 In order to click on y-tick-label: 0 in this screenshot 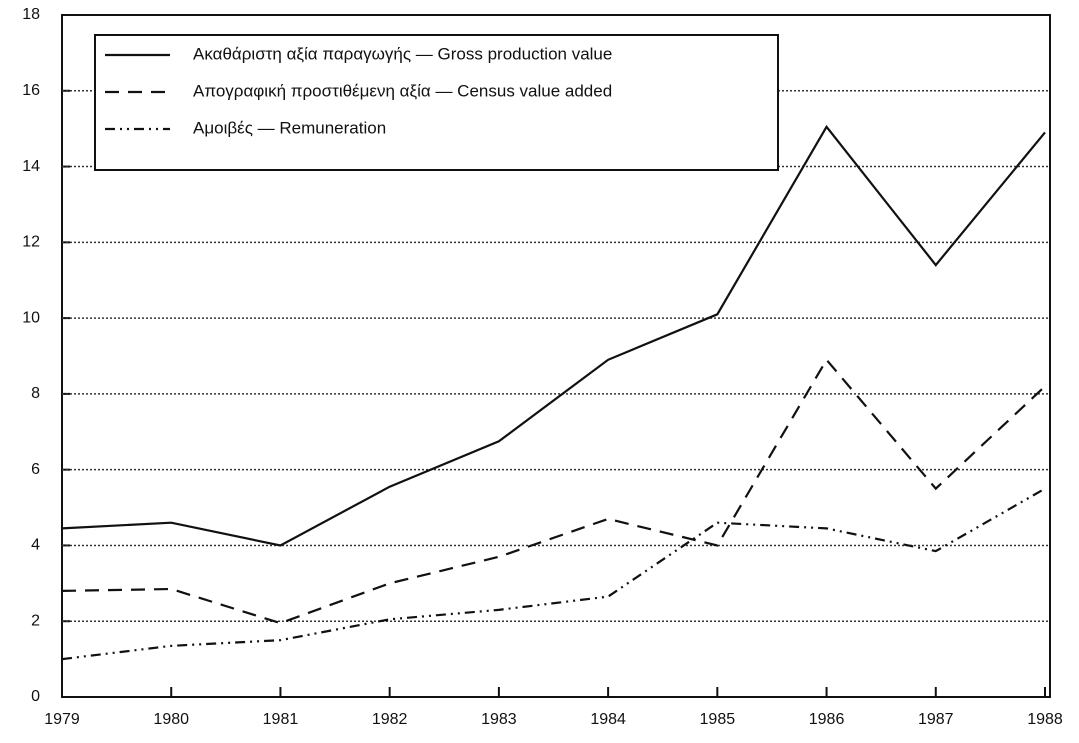, I will do `click(35, 696)`.